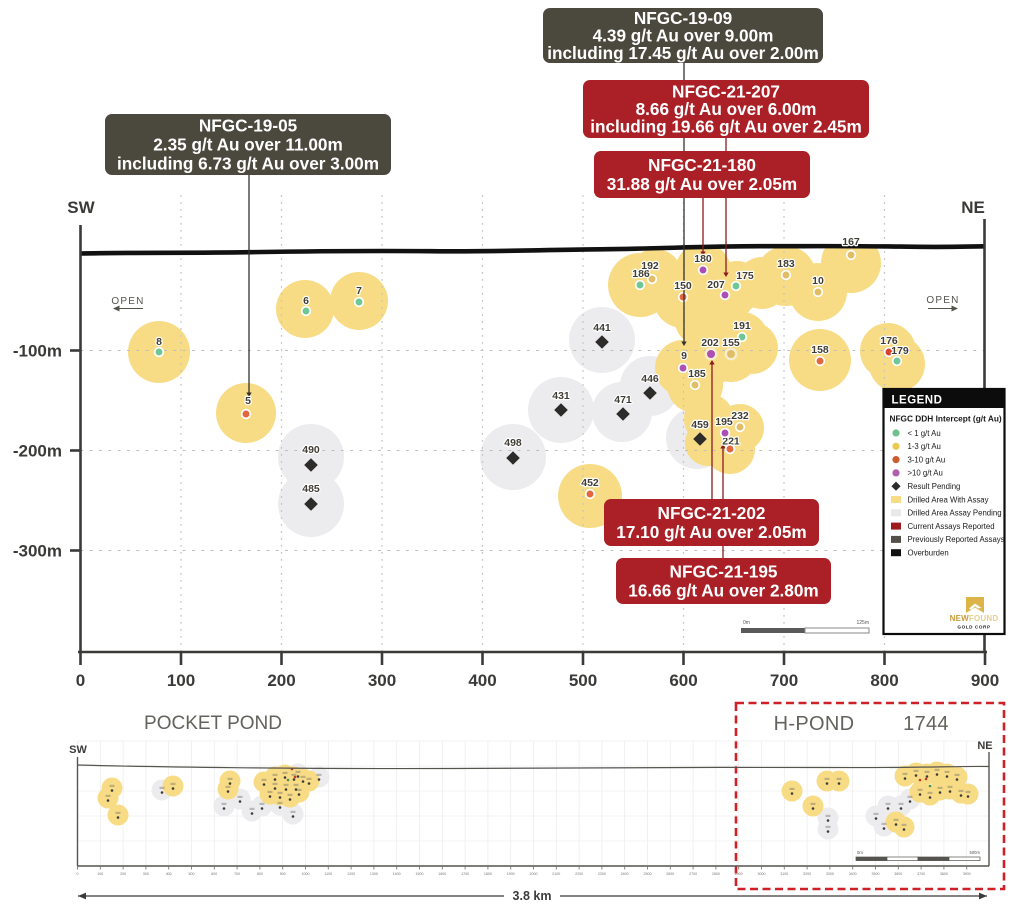 The height and width of the screenshot is (913, 1024). I want to click on svg-text: 500m, so click(975, 852).